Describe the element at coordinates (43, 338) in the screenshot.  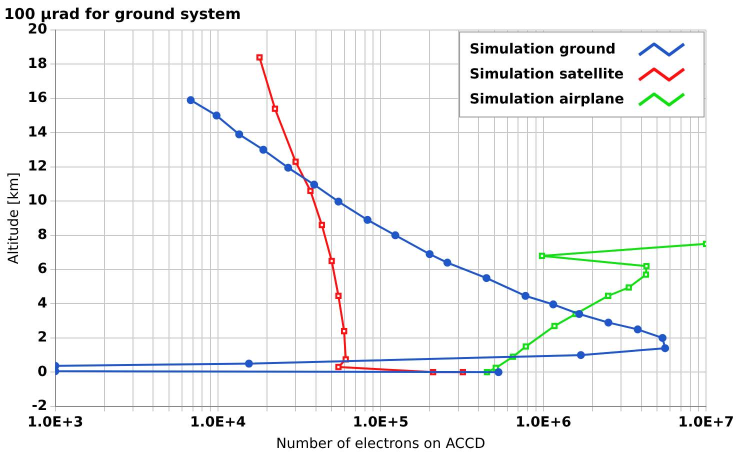
I see `y-tick-label: 2` at that location.